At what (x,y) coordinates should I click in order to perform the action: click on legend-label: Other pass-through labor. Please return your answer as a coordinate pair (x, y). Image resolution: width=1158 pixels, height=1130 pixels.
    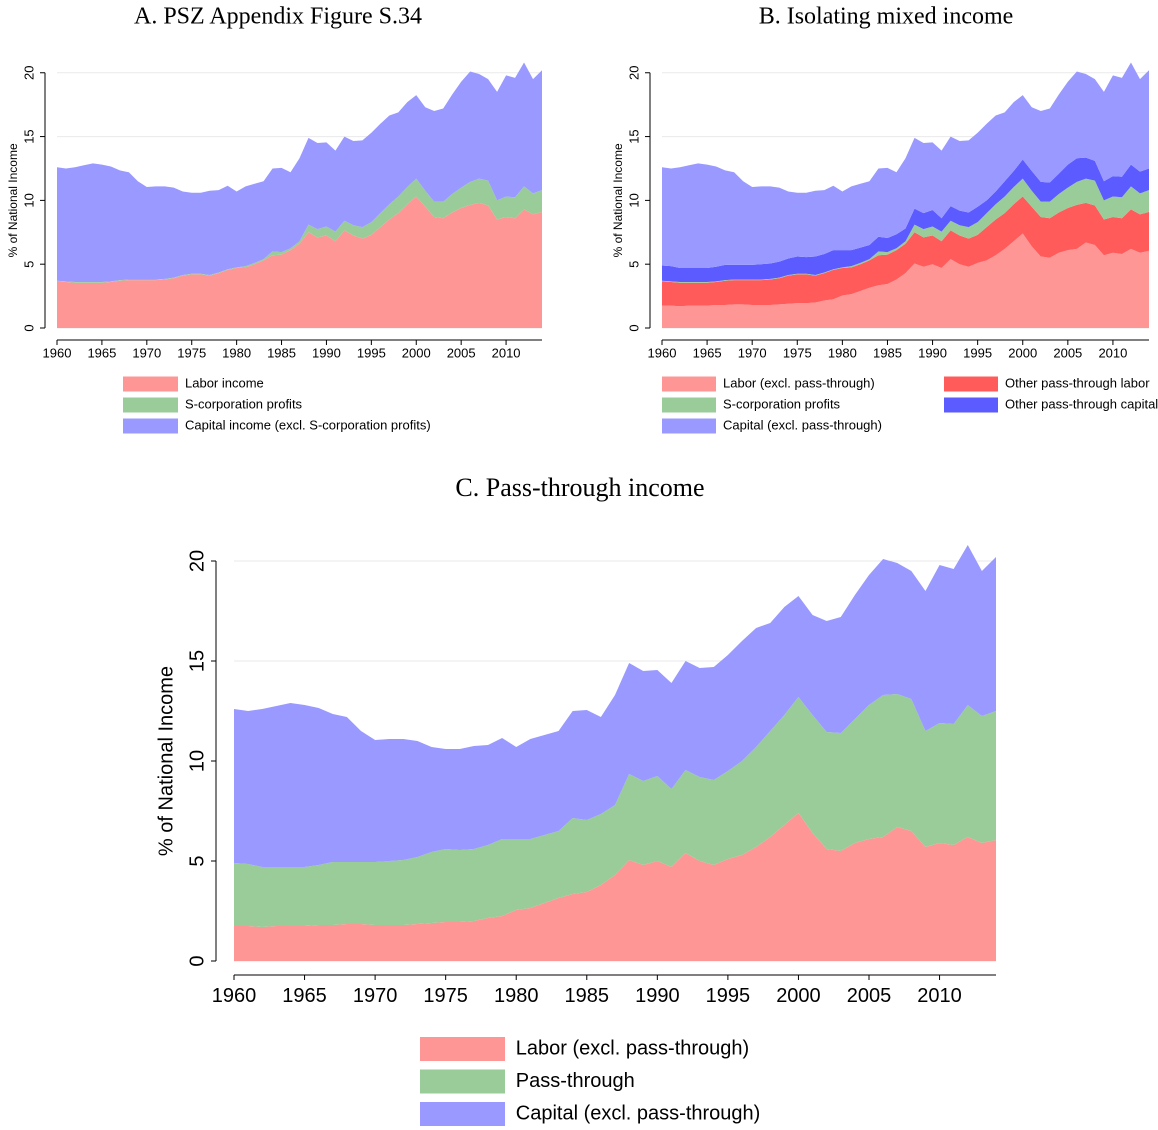
    Looking at the image, I should click on (1077, 382).